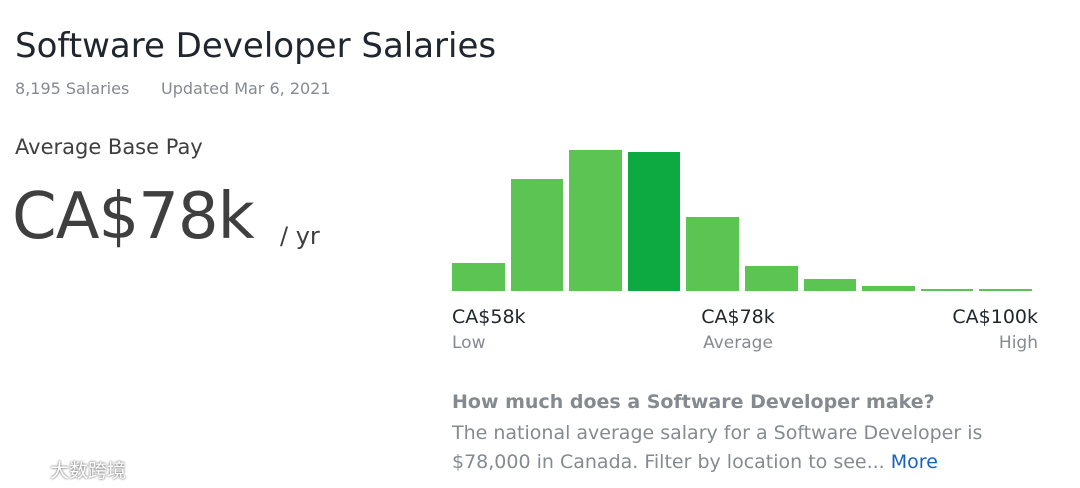  I want to click on salary-count: 8,195 Salaries, so click(72, 88).